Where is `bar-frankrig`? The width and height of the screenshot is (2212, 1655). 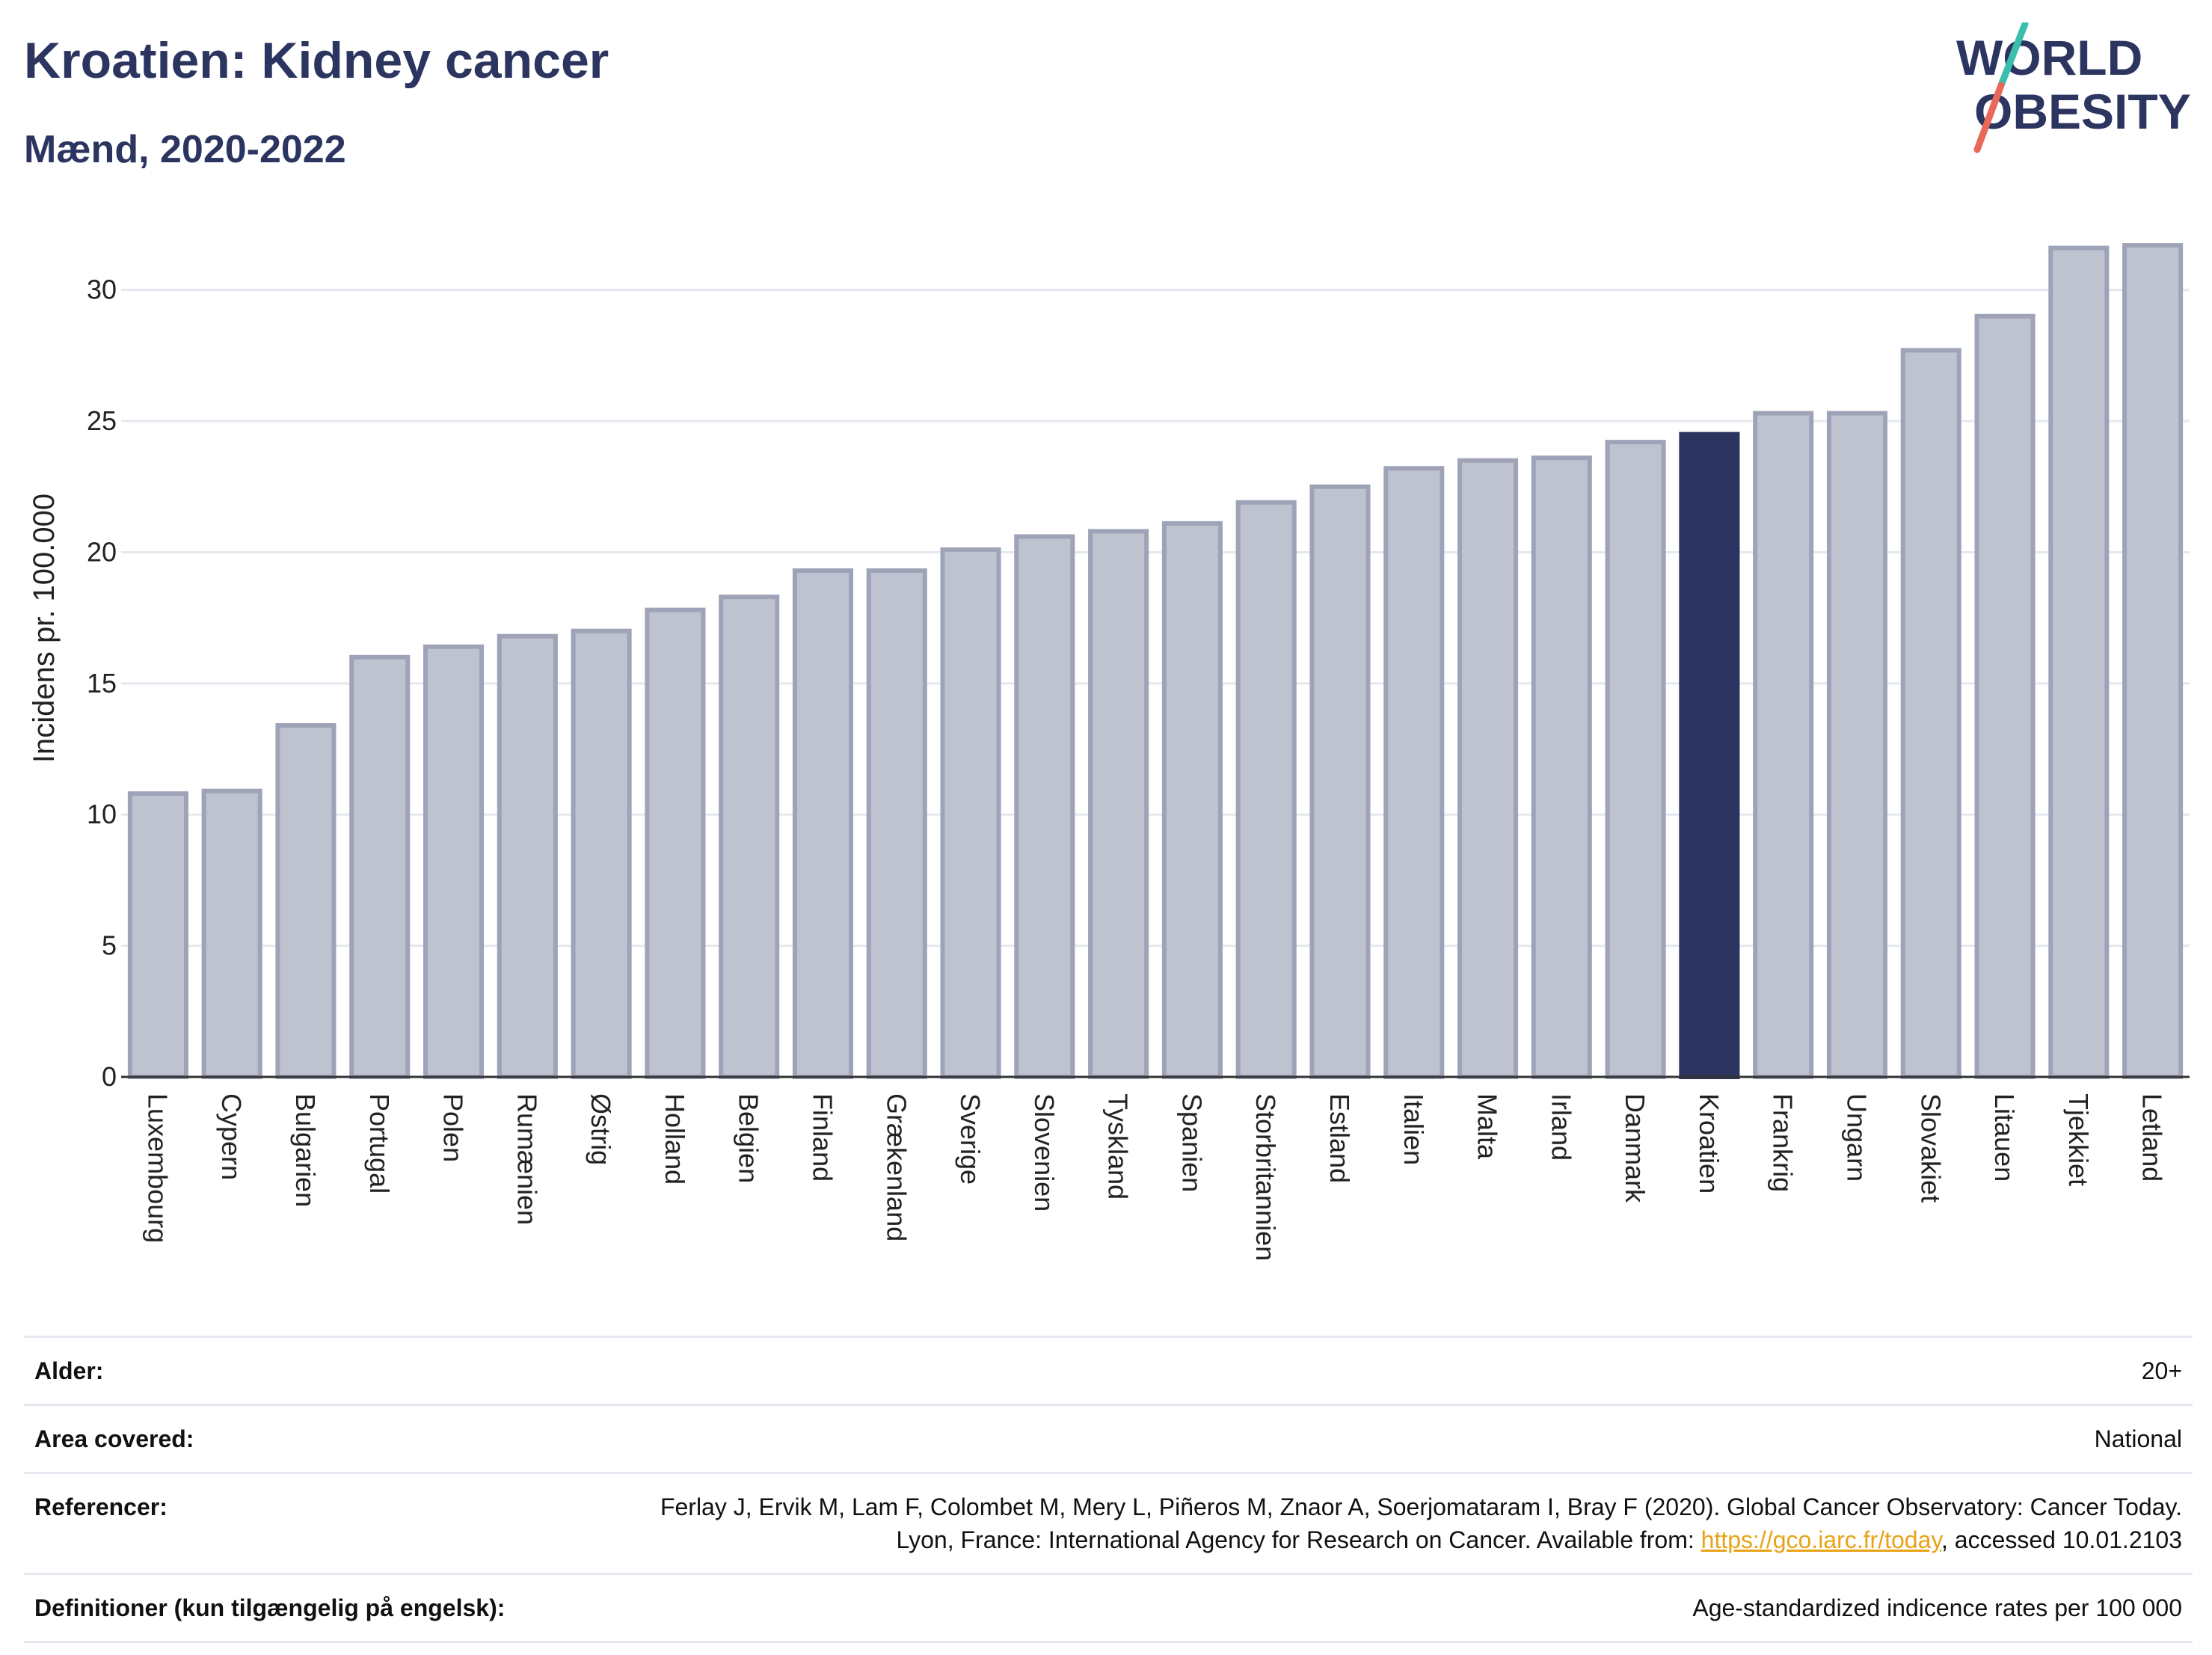
bar-frankrig is located at coordinates (1783, 745).